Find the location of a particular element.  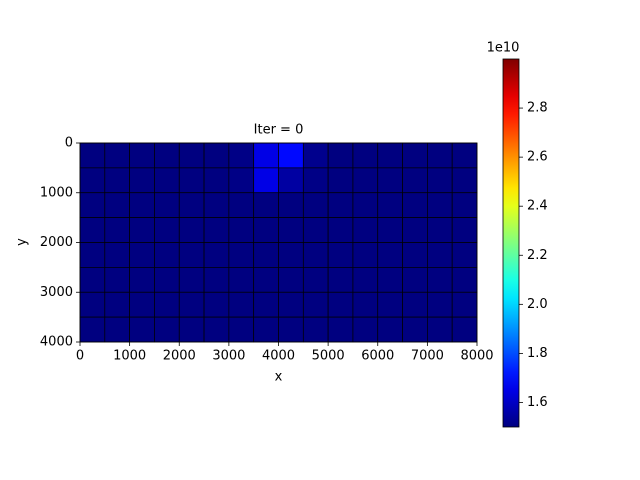

colorbar-tick-label: 2.8 is located at coordinates (537, 108).